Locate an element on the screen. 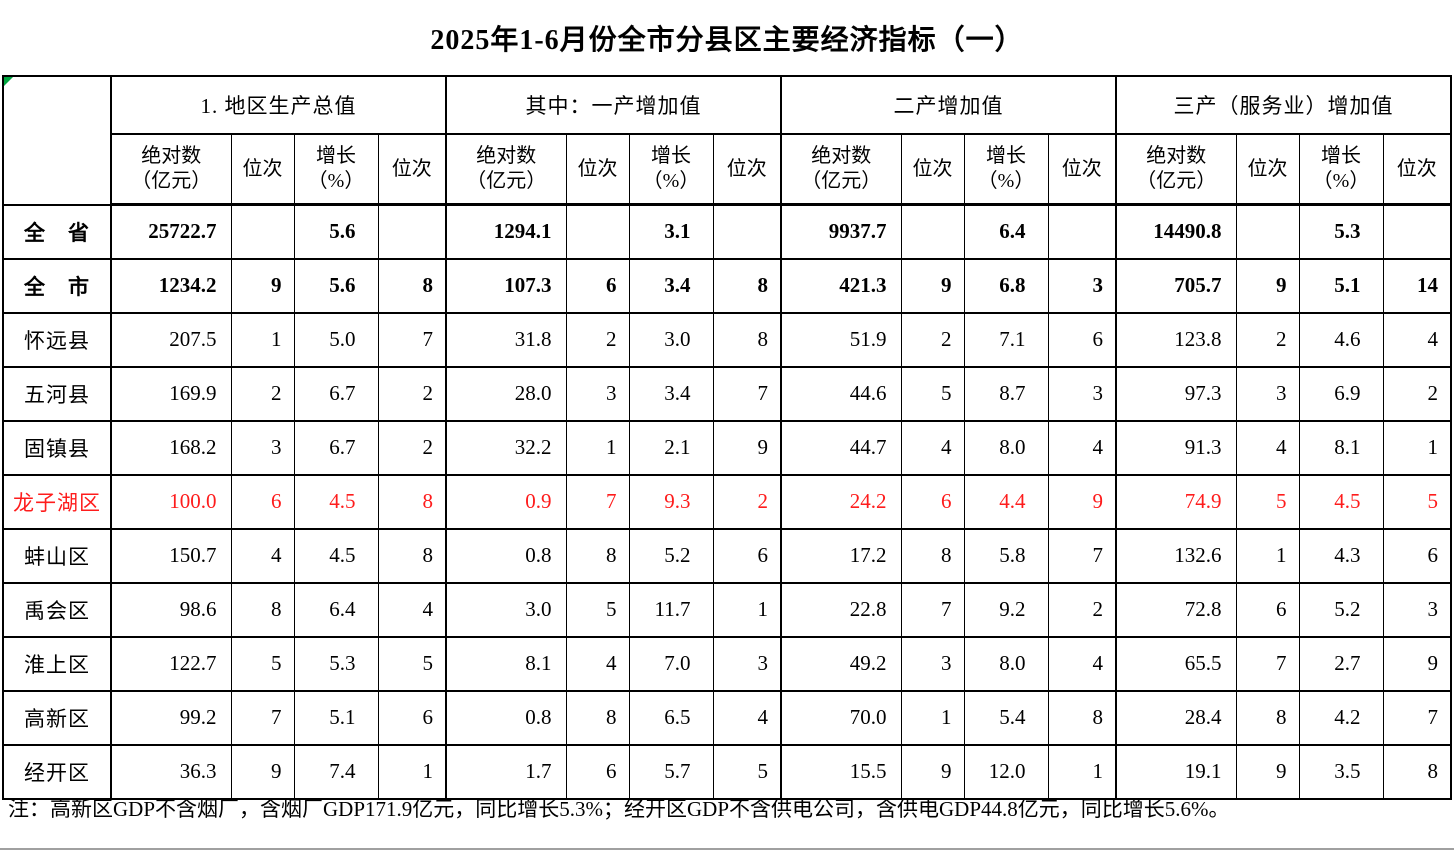  row-label: 五河县 is located at coordinates (57, 393).